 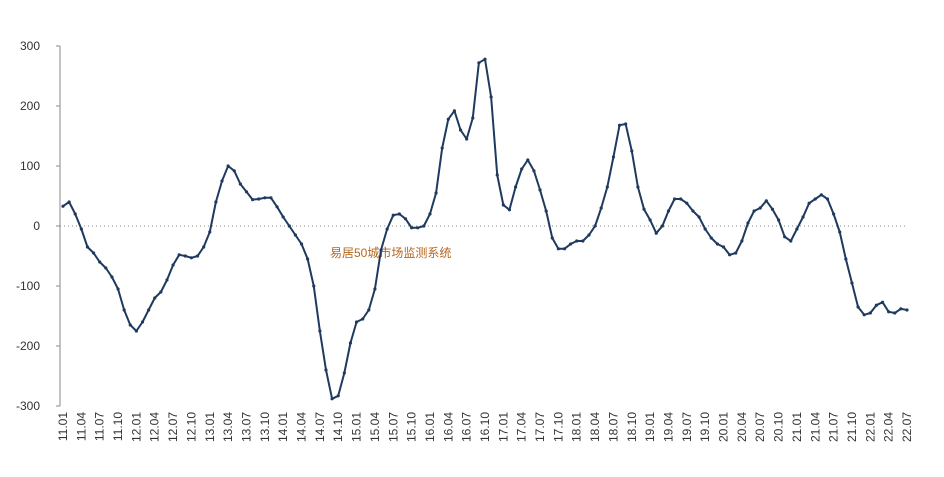 What do you see at coordinates (30, 166) in the screenshot?
I see `y-tick-label: 100` at bounding box center [30, 166].